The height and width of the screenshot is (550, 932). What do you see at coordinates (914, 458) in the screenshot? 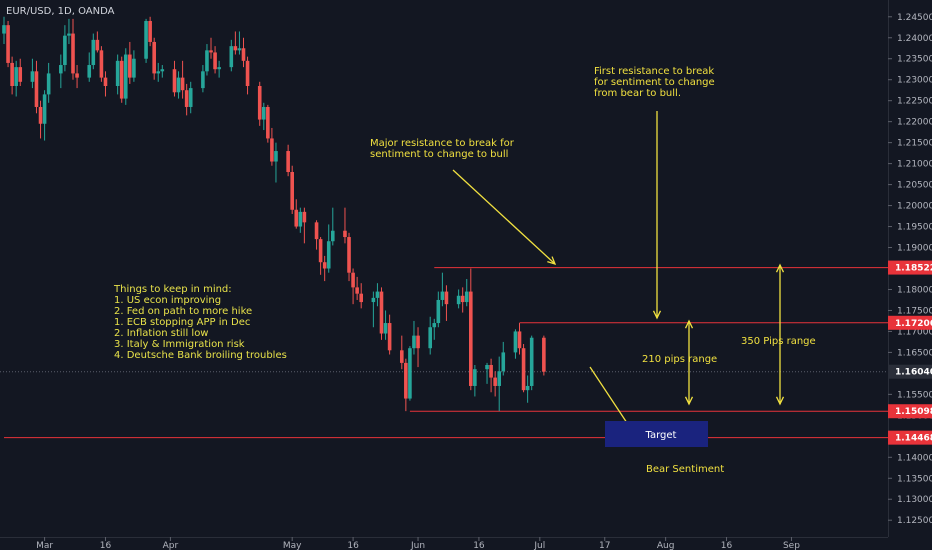
I see `y-tick-label: 1.14000` at bounding box center [914, 458].